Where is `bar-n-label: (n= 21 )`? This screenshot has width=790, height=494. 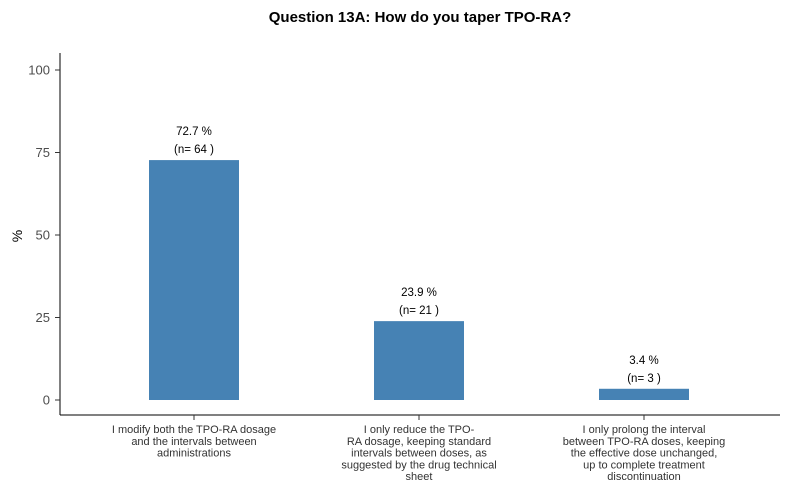 bar-n-label: (n= 21 ) is located at coordinates (419, 311).